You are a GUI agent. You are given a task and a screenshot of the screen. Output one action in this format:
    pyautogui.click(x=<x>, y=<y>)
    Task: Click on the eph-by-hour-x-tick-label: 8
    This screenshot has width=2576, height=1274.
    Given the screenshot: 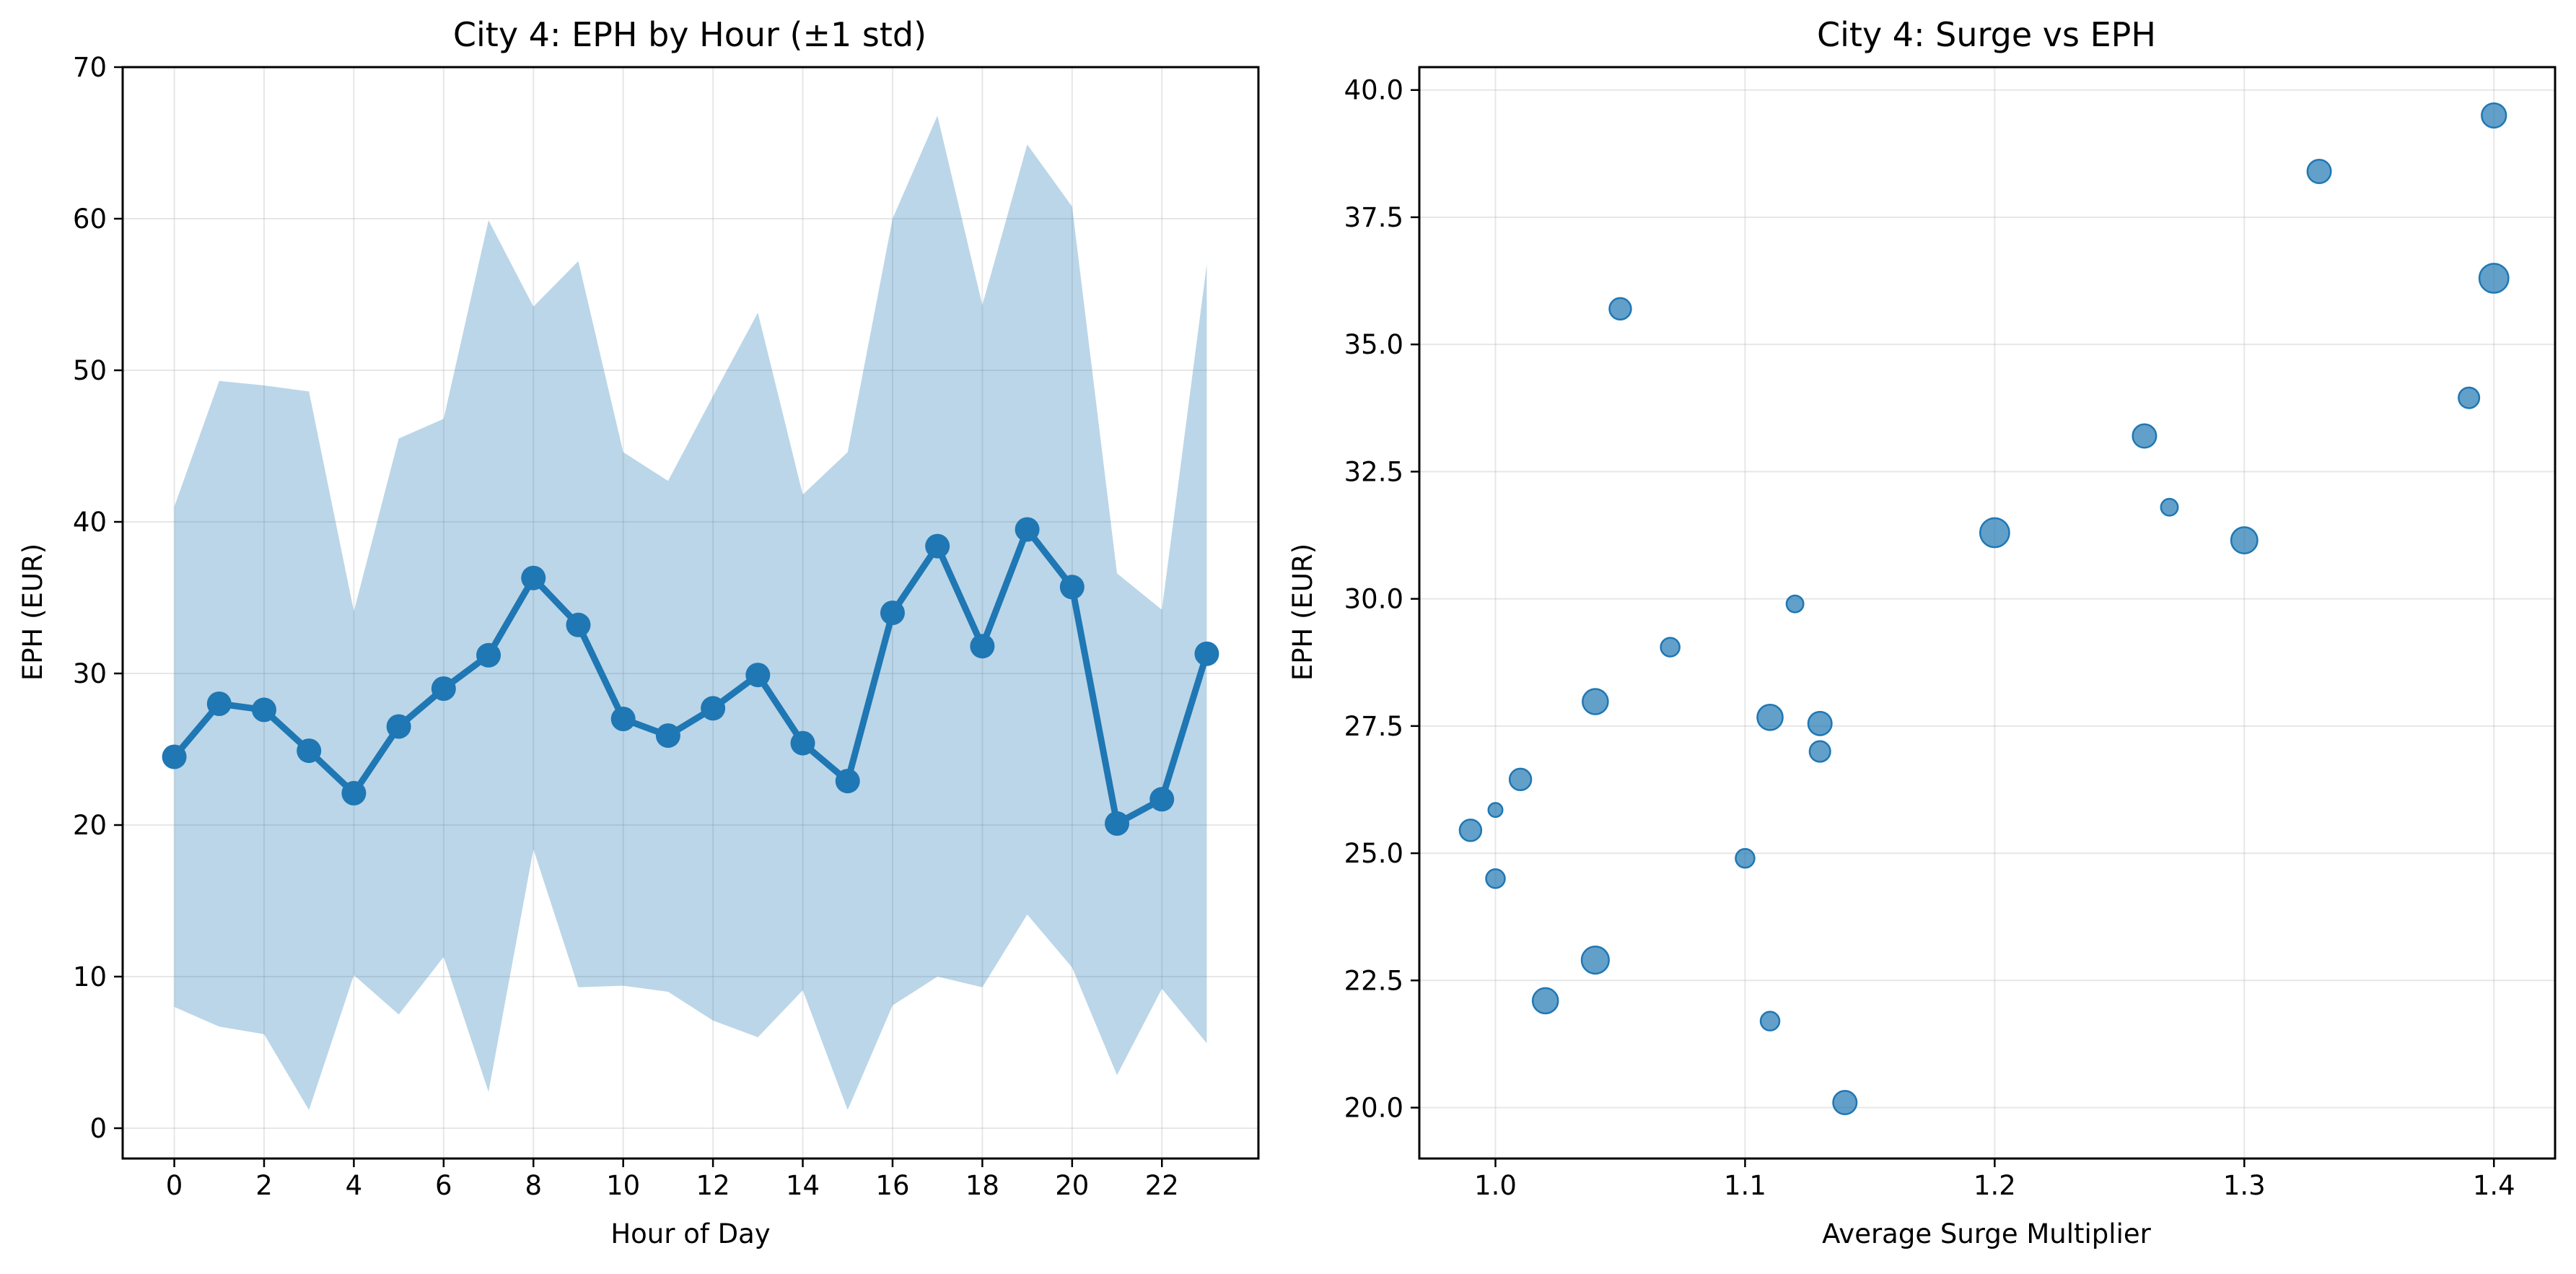 What is the action you would take?
    pyautogui.click(x=533, y=1185)
    